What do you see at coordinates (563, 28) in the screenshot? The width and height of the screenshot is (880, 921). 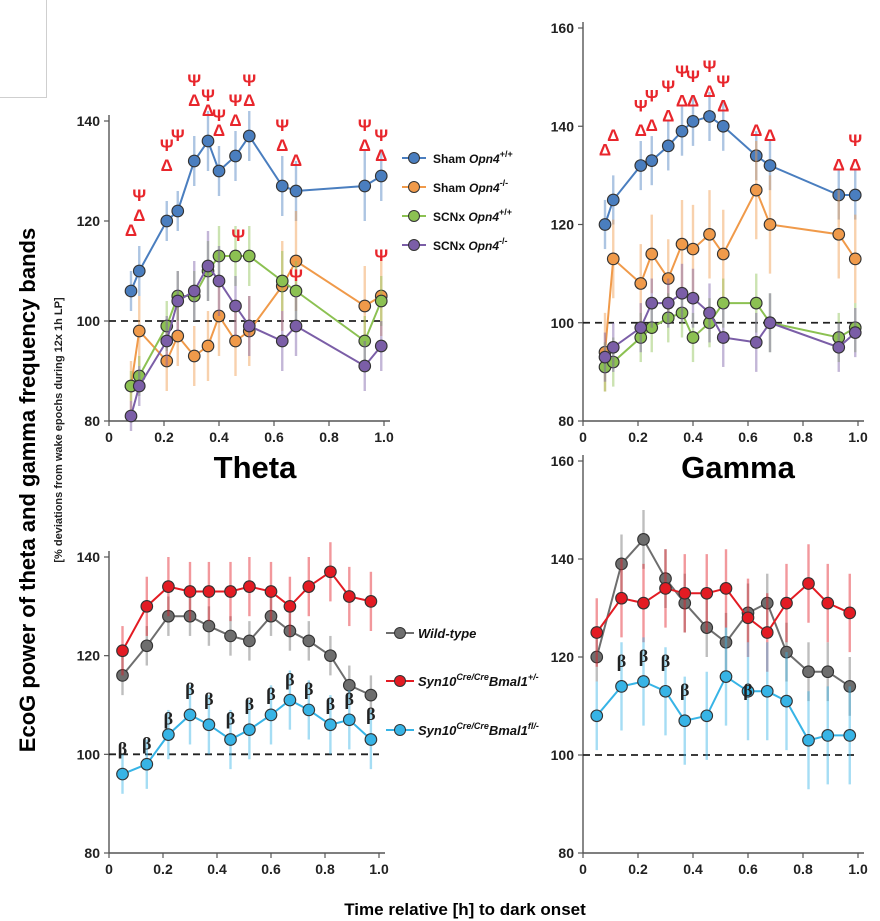 I see `y-tick-label: 160` at bounding box center [563, 28].